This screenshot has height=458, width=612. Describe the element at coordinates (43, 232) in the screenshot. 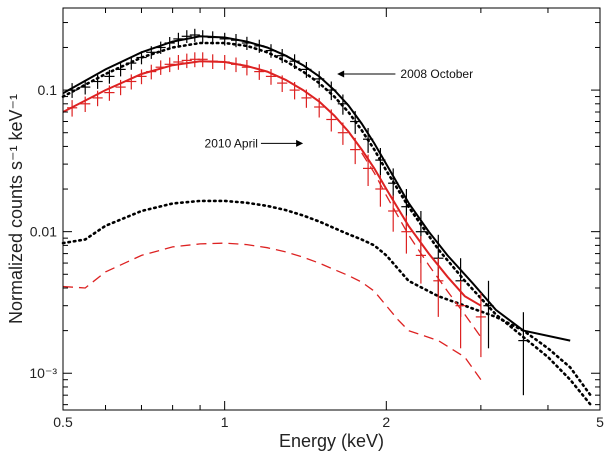

I see `y-tick-label: 0.01` at that location.